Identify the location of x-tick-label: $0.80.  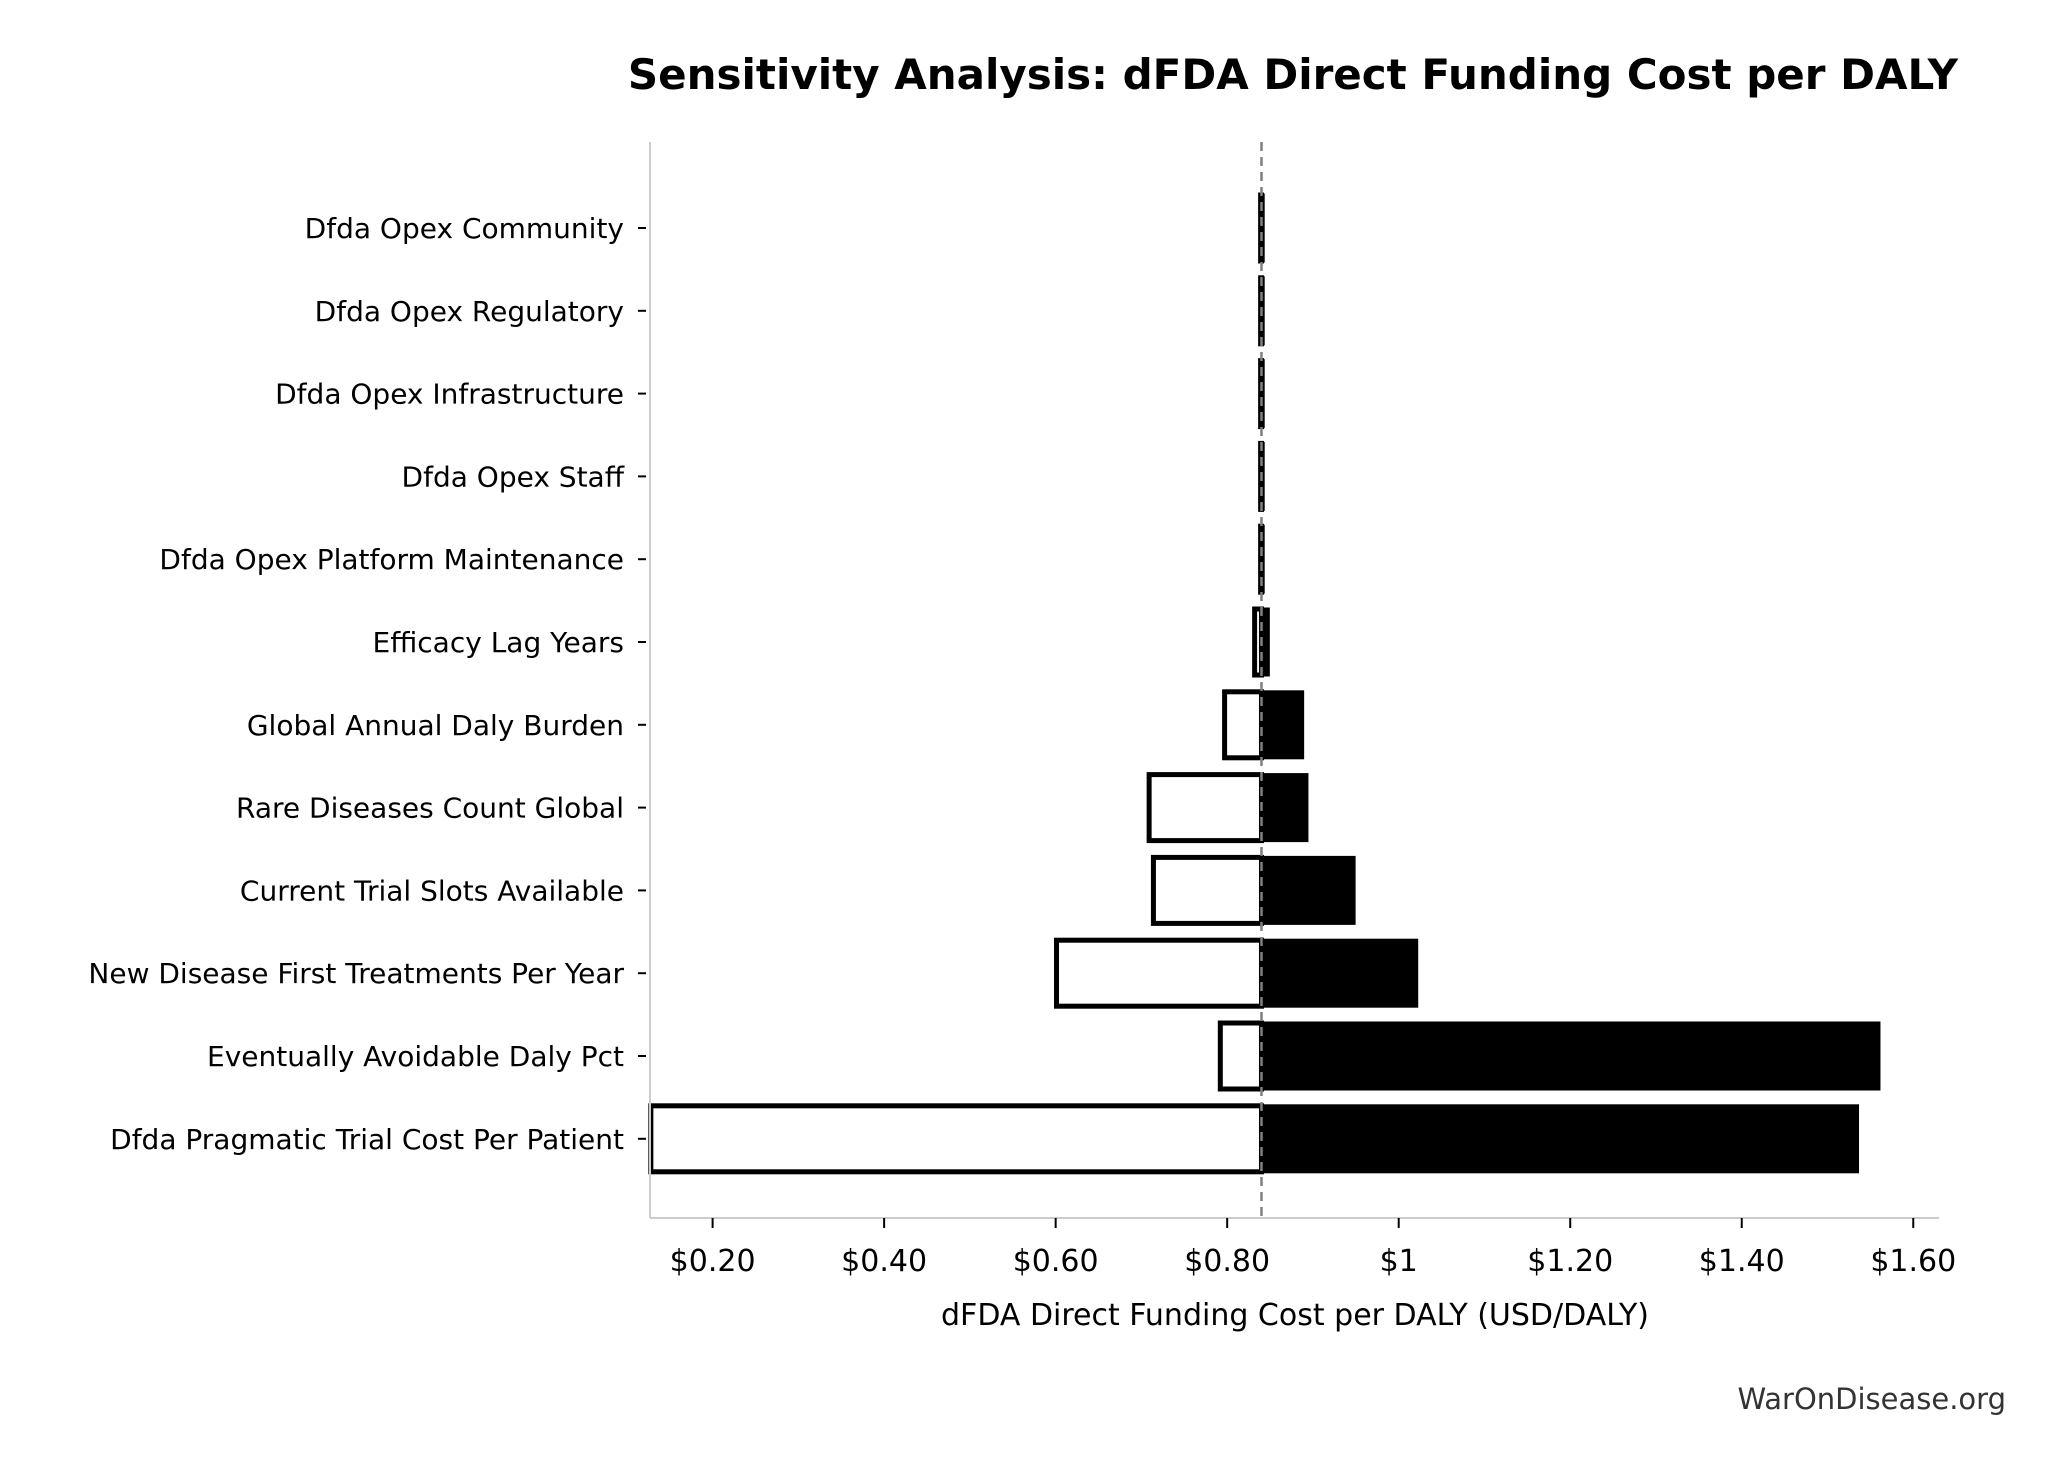
(1227, 1261).